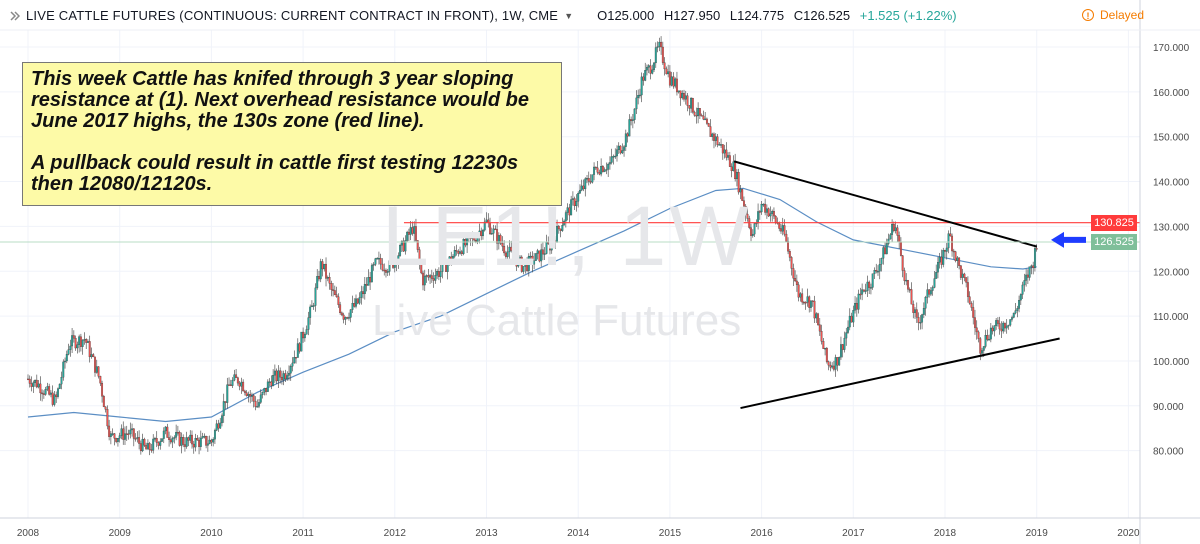 Image resolution: width=1200 pixels, height=544 pixels. Describe the element at coordinates (14, 16) in the screenshot. I see `collapse-icon` at that location.